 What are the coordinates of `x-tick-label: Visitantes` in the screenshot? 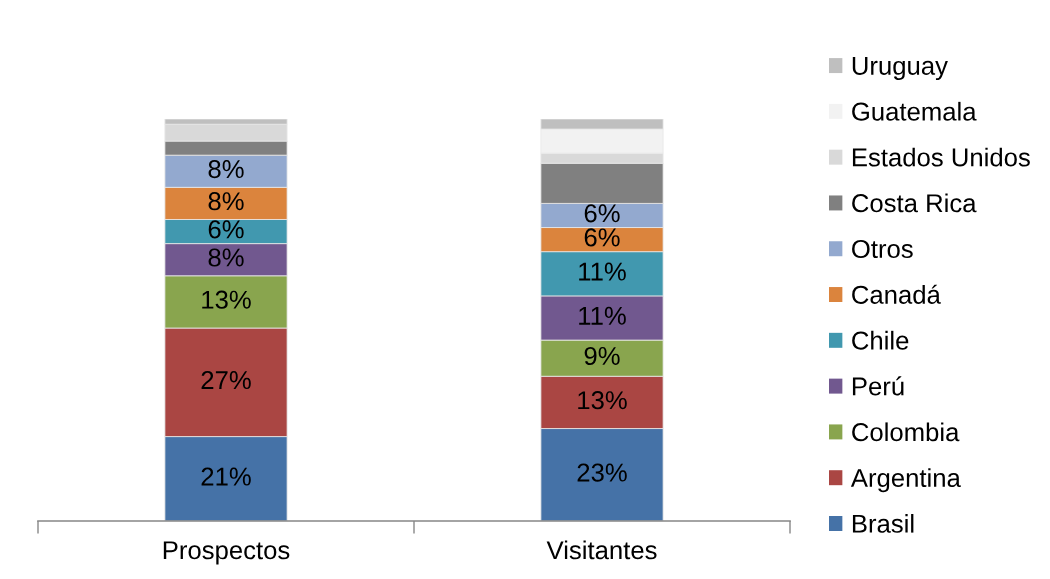 It's located at (601, 550).